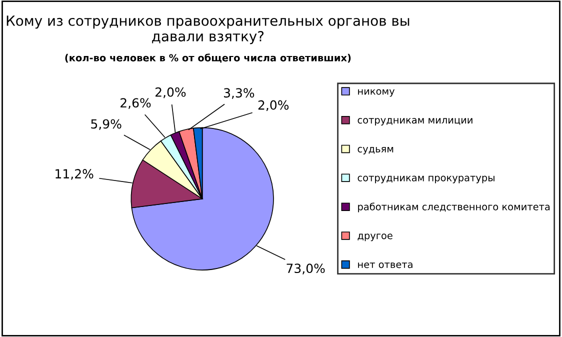 Image resolution: width=562 pixels, height=337 pixels. I want to click on legend-label: никому, so click(376, 93).